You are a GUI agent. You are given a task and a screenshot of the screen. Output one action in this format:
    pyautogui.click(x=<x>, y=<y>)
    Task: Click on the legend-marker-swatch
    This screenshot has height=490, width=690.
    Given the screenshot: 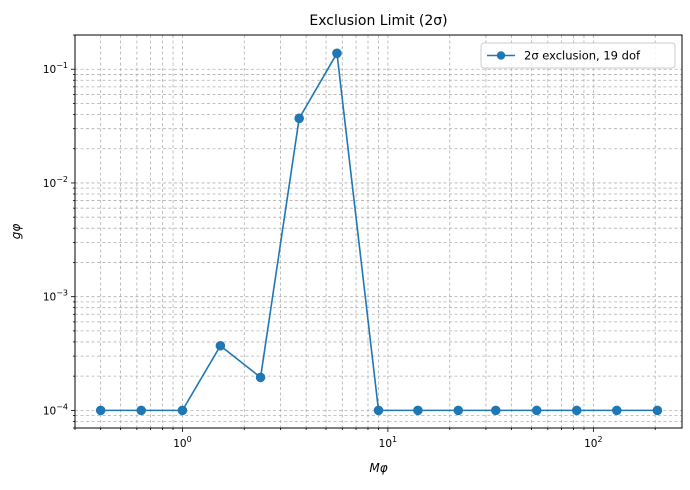 What is the action you would take?
    pyautogui.click(x=501, y=55)
    